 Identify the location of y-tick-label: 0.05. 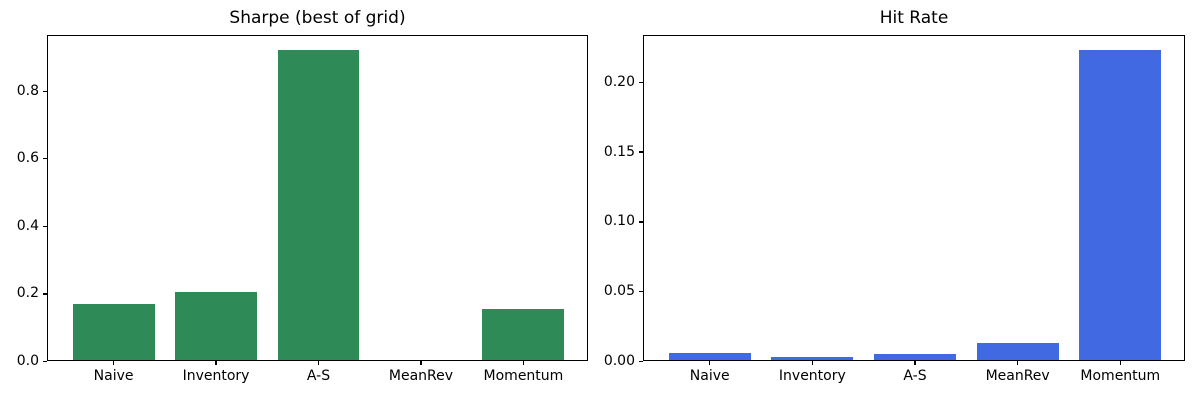
(619, 291).